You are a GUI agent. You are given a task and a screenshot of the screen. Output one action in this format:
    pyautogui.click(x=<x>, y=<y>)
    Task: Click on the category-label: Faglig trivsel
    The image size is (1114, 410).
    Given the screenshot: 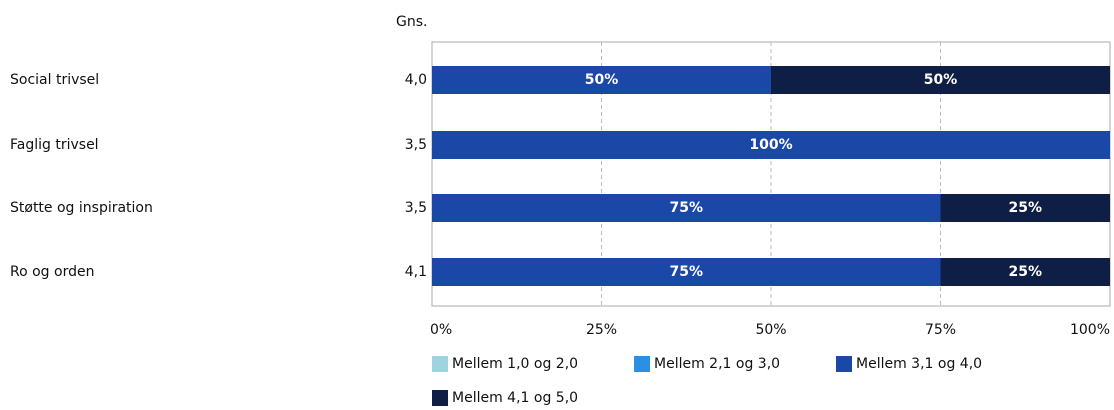 What is the action you would take?
    pyautogui.click(x=54, y=145)
    